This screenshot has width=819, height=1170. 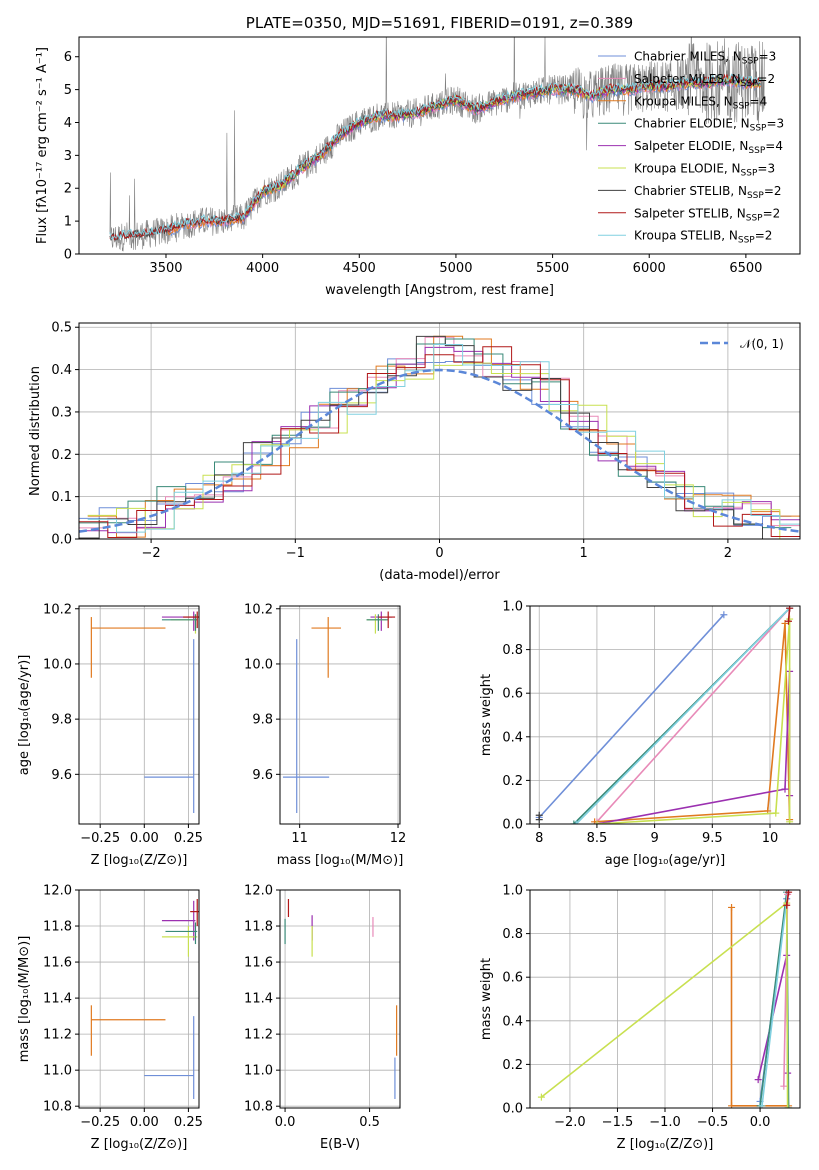 I want to click on weight-vs-age-ytick-label: 0.8, so click(x=512, y=650).